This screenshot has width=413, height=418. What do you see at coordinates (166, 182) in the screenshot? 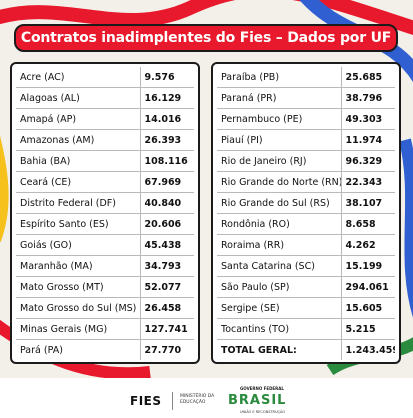
I see `contract-count: 67.969` at bounding box center [166, 182].